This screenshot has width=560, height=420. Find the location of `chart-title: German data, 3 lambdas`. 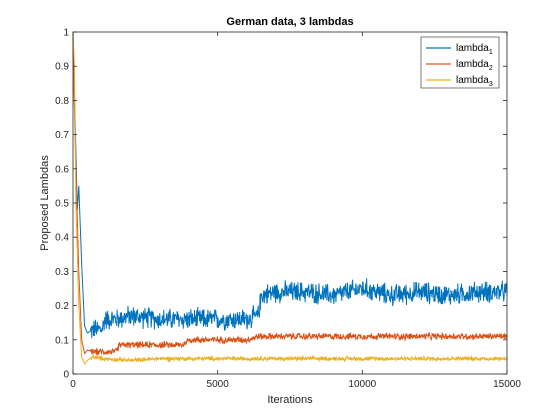

chart-title: German data, 3 lambdas is located at coordinates (289, 22).